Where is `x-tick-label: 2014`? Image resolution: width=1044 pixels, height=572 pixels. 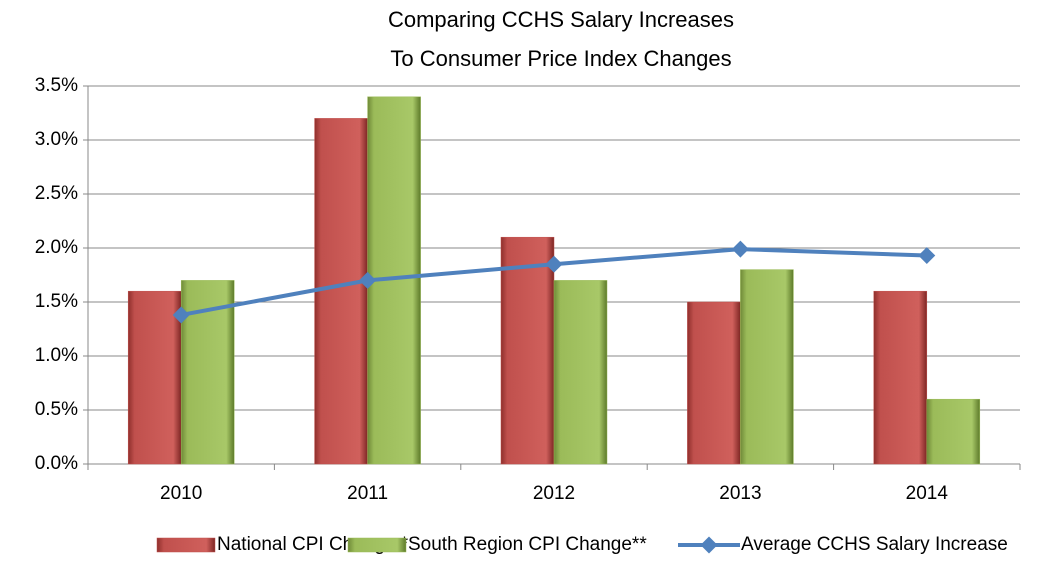
x-tick-label: 2014 is located at coordinates (927, 493).